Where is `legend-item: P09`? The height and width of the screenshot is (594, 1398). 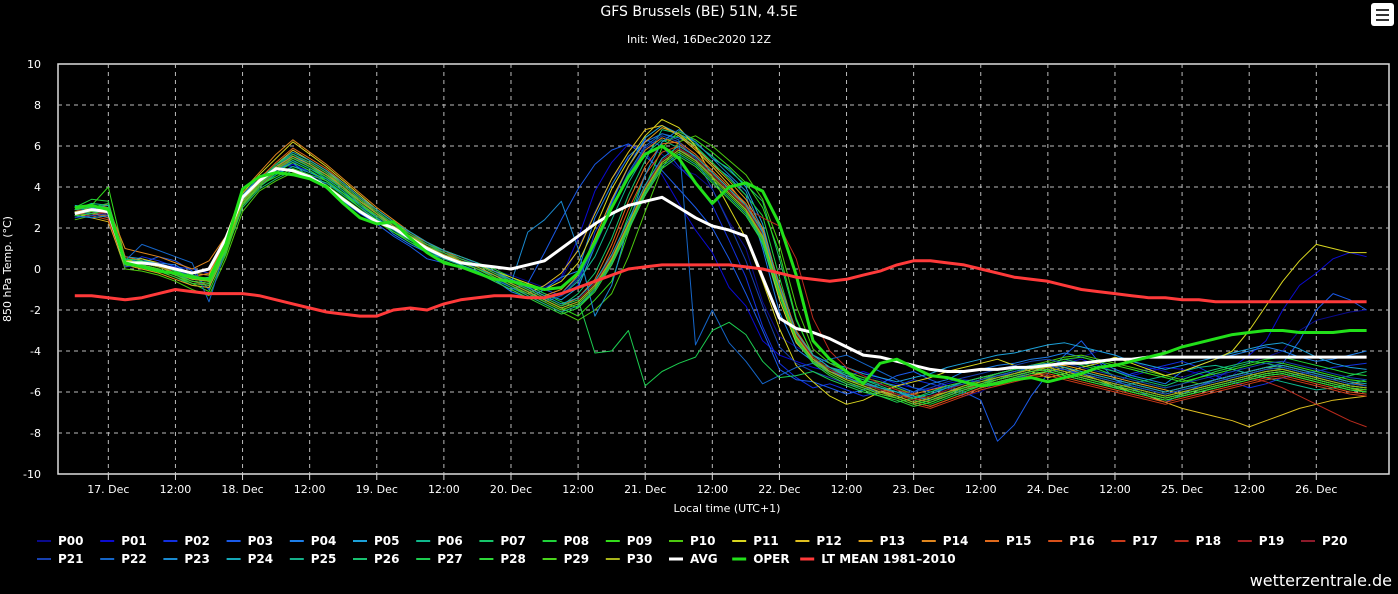
legend-item: P09 is located at coordinates (629, 541).